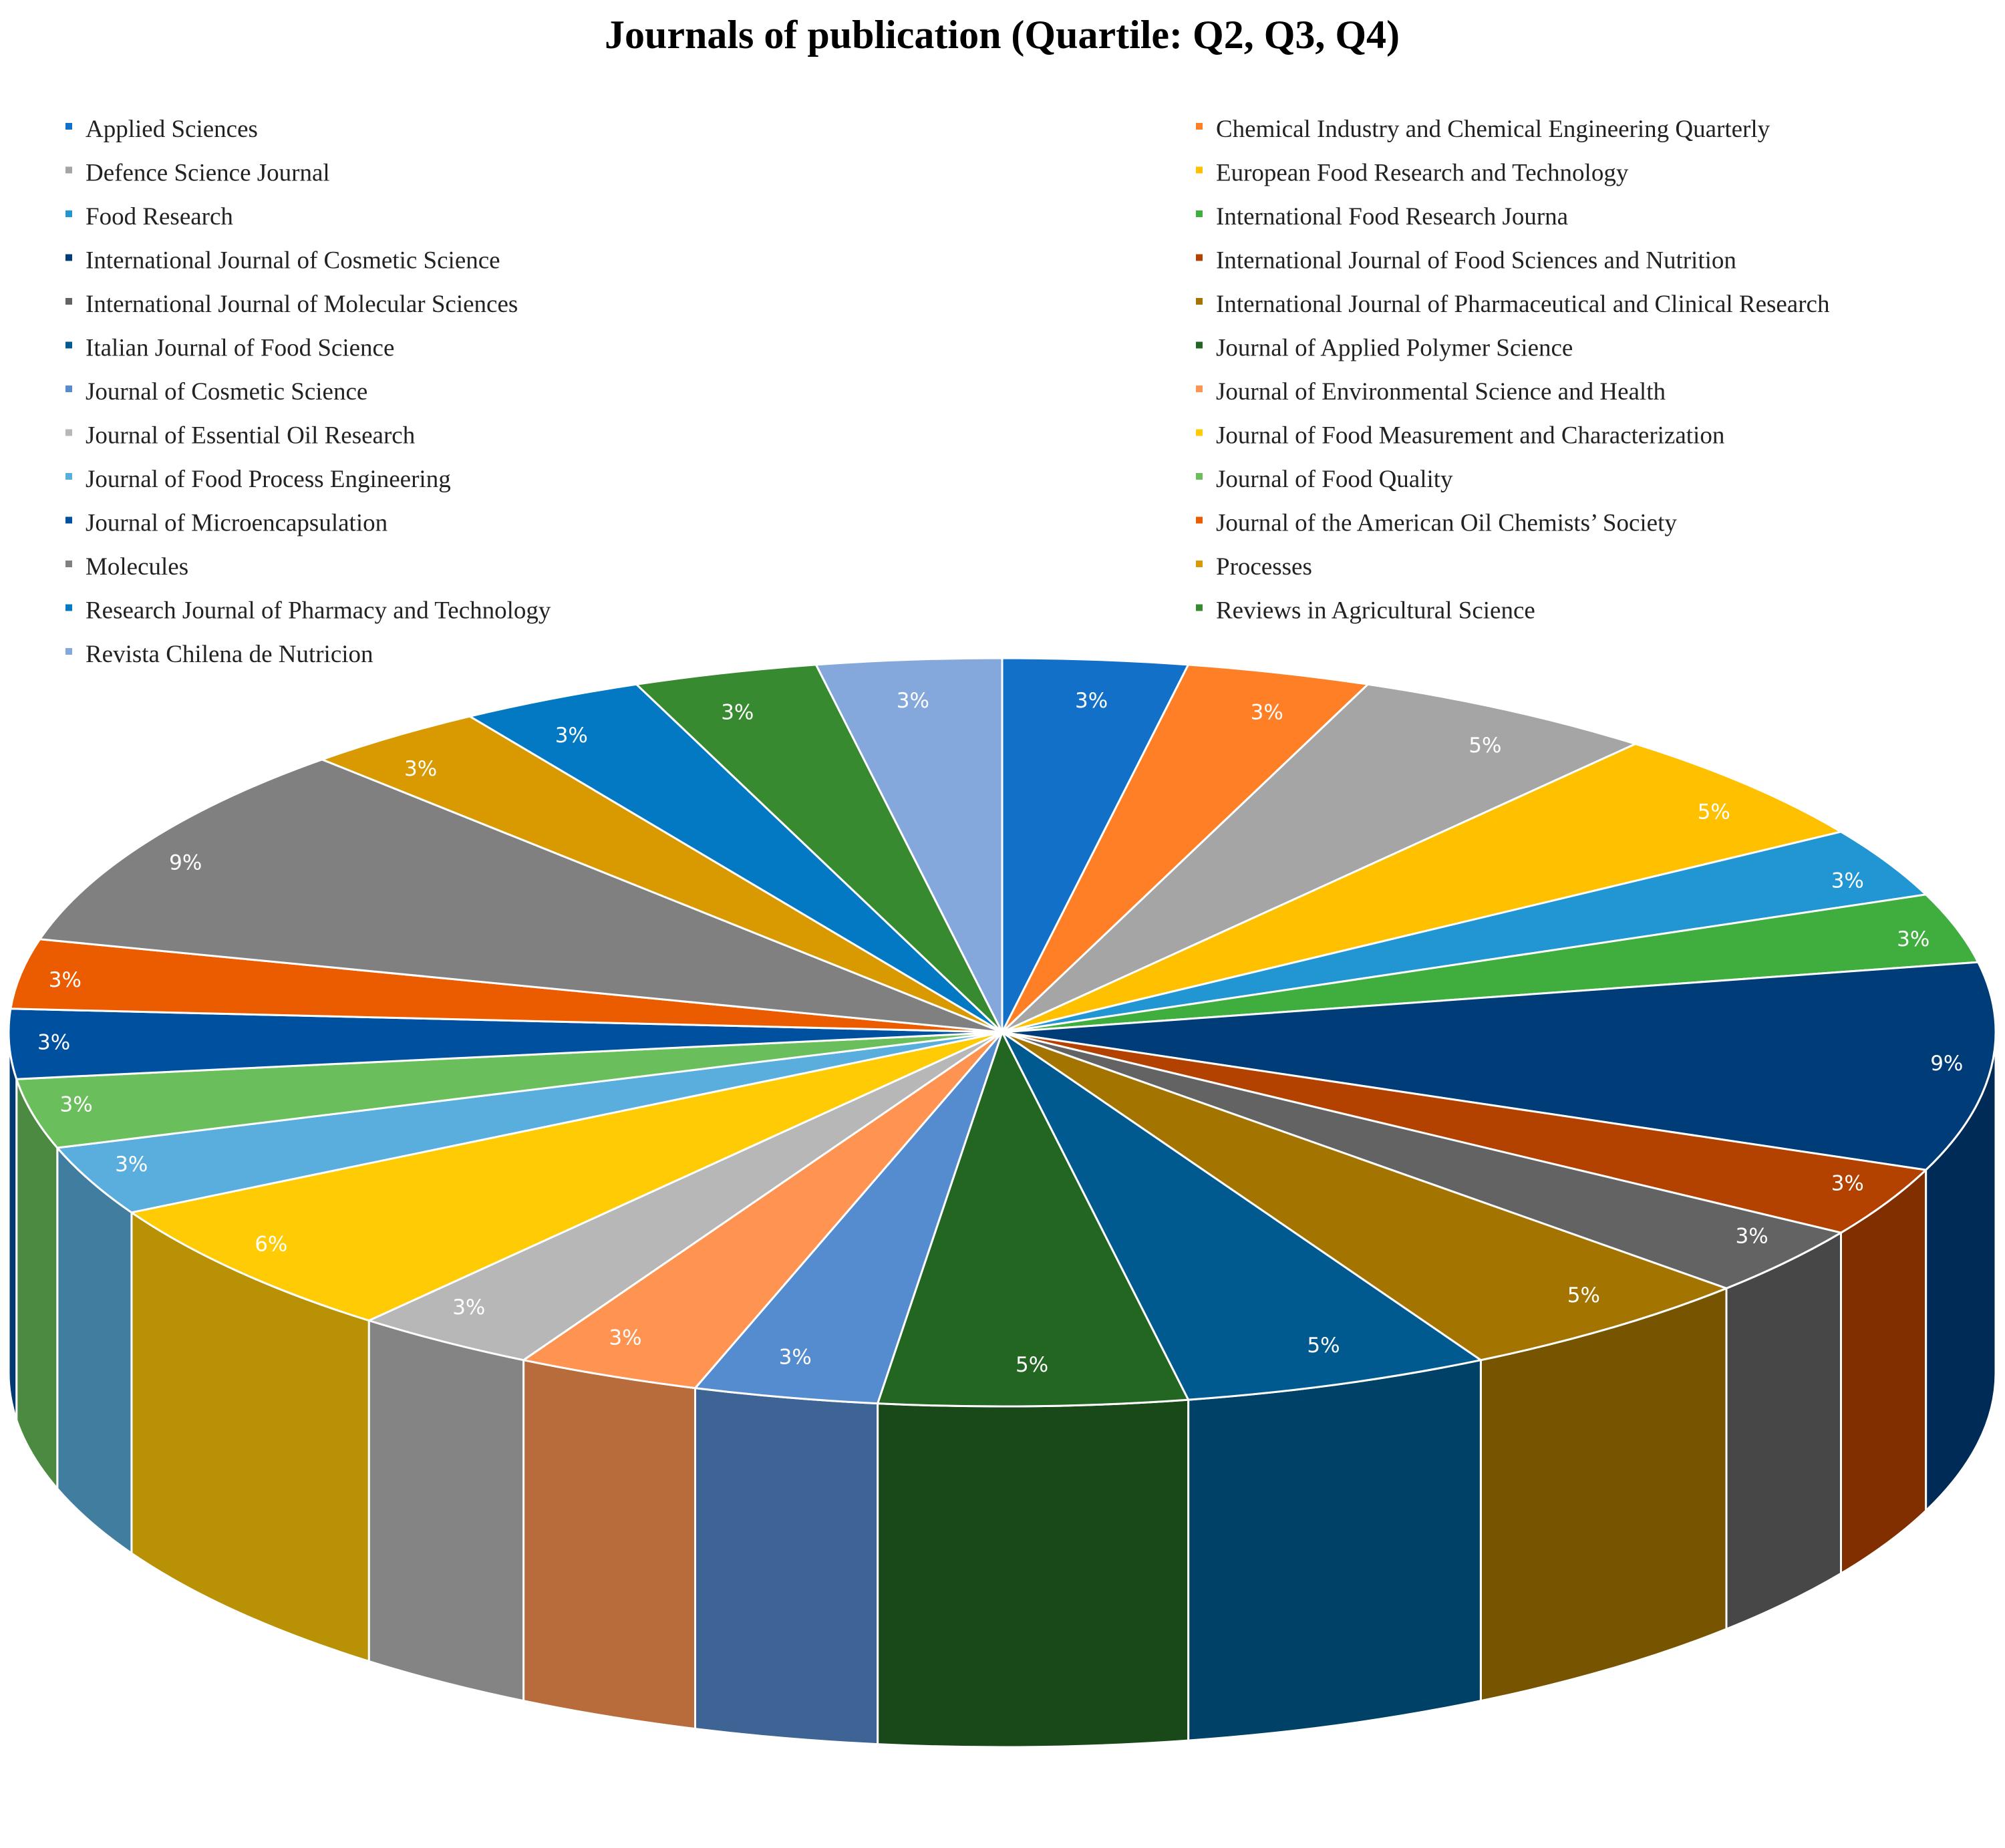  What do you see at coordinates (1583, 1295) in the screenshot?
I see `data-label-10: 5%` at bounding box center [1583, 1295].